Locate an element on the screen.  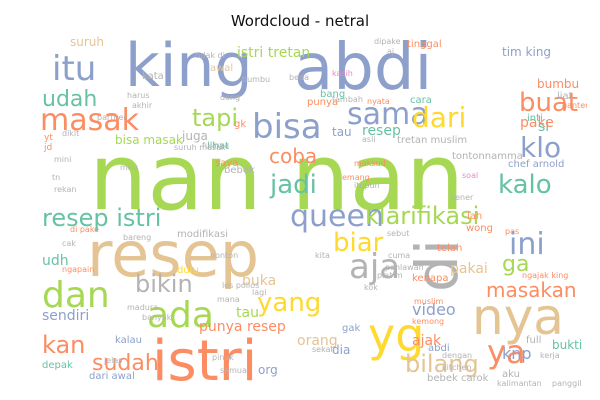
word-lihat: lihat is located at coordinates (218, 146).